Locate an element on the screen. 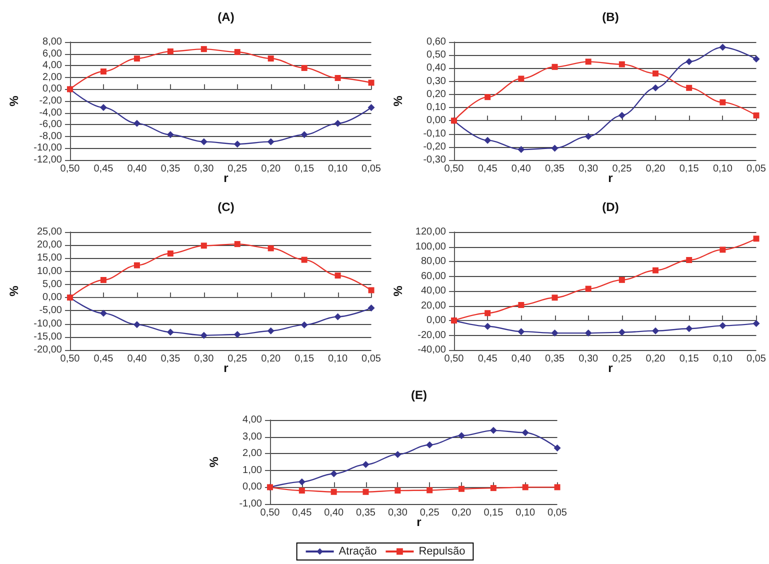 This screenshot has width=769, height=564. y-tick-label: 6,00 is located at coordinates (52, 54).